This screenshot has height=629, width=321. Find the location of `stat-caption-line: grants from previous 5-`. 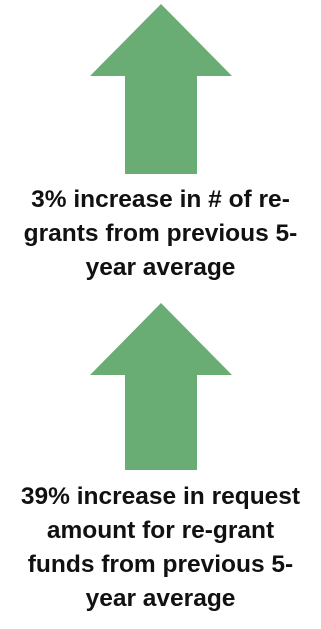

stat-caption-line: grants from previous 5- is located at coordinates (160, 233).